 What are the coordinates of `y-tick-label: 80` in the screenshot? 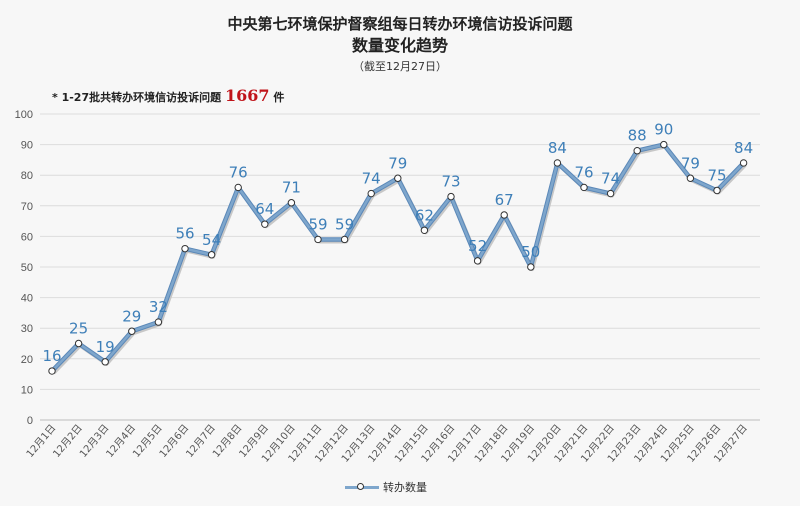 It's located at (27, 176).